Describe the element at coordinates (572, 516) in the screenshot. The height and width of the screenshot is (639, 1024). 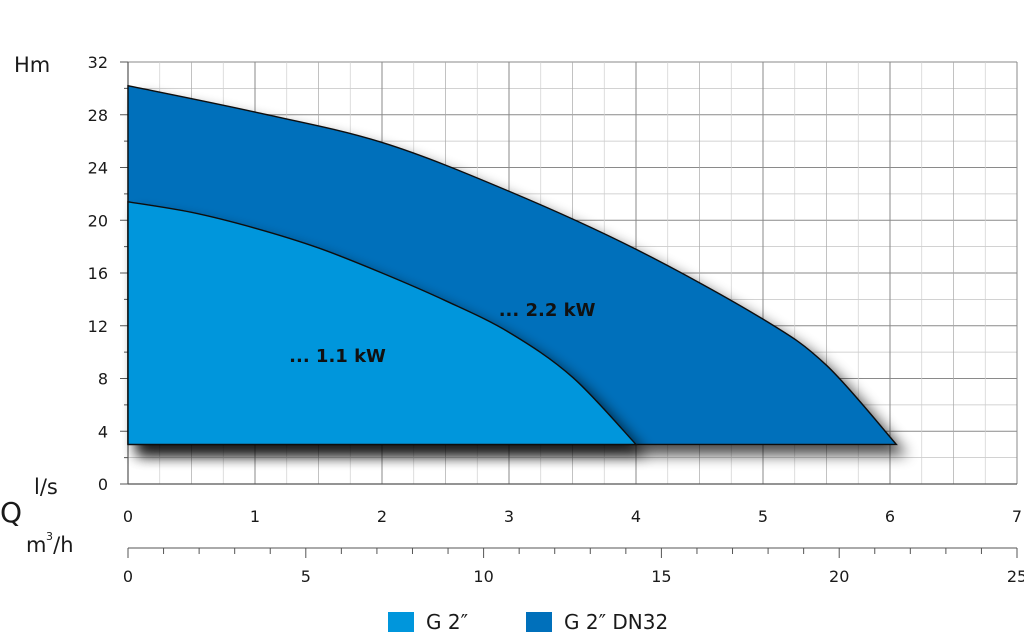
I see `x-axis-ls: 0 1 2 3 4 5 6 7` at that location.